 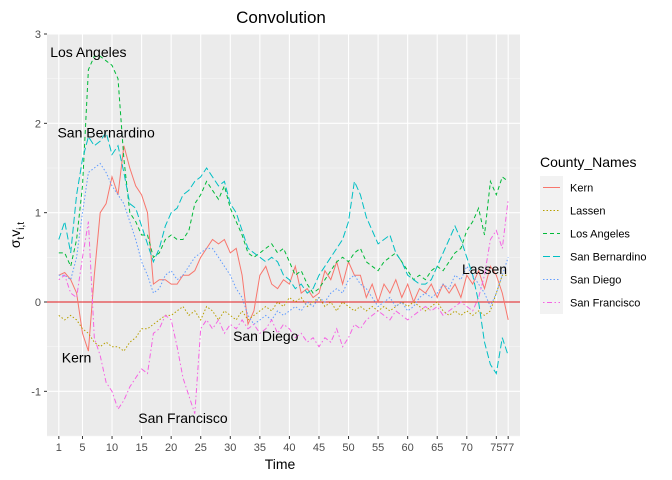 What do you see at coordinates (348, 448) in the screenshot?
I see `x-tick-label: 50` at bounding box center [348, 448].